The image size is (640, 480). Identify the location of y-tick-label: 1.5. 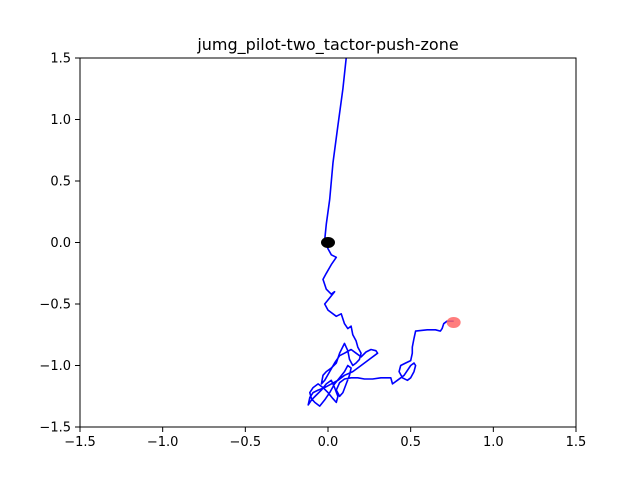
(60, 59).